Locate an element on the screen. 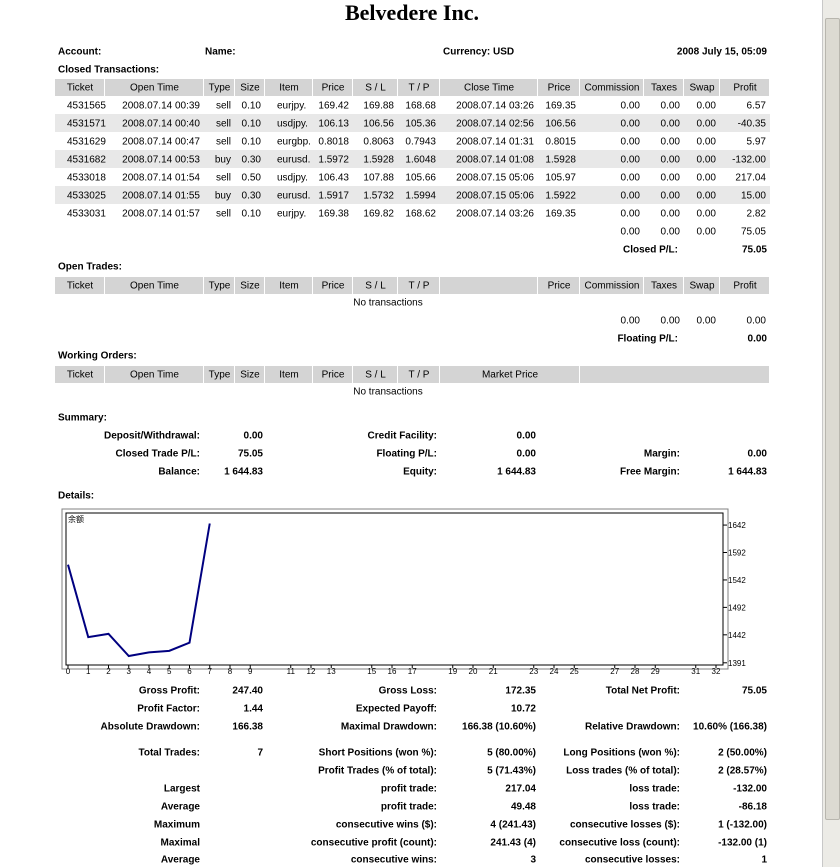 This screenshot has height=867, width=840. section-title: Open Trades: is located at coordinates (90, 267).